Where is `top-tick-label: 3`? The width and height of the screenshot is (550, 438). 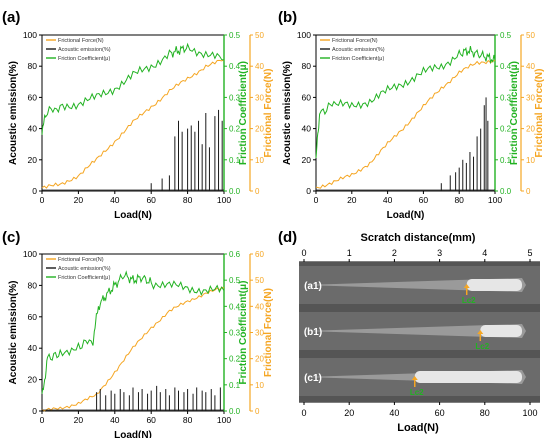 top-tick-label: 3 is located at coordinates (439, 253).